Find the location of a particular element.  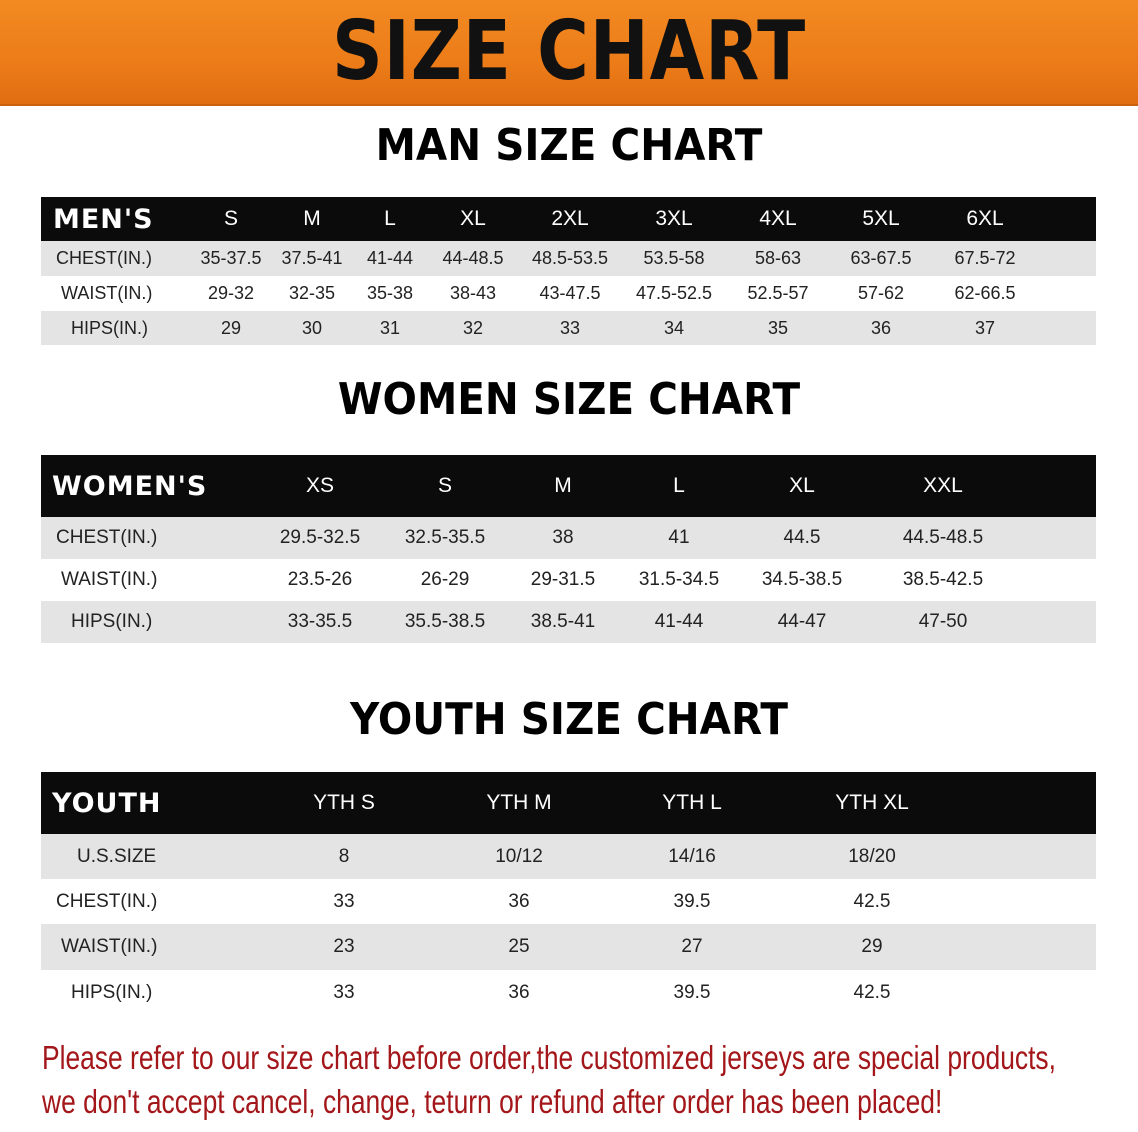

table-cell: 23.5-26 is located at coordinates (320, 579).